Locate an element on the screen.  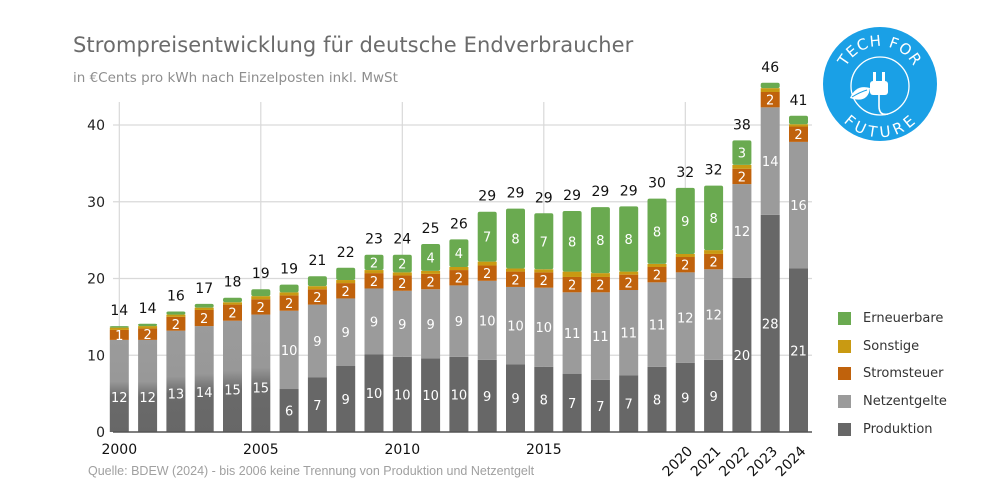
bar-stack-2014 is located at coordinates (515, 320).